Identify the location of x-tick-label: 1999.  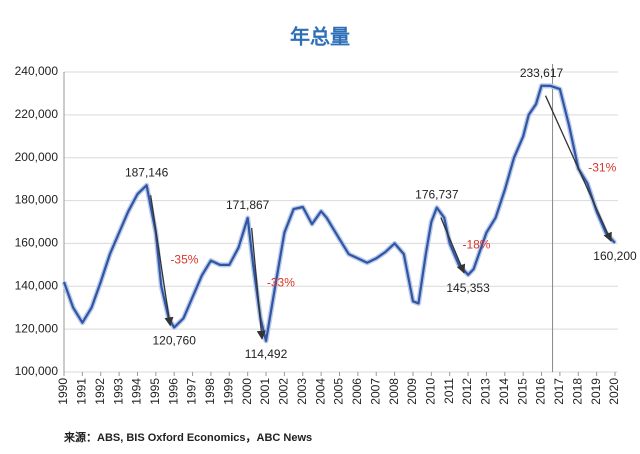
(228, 391).